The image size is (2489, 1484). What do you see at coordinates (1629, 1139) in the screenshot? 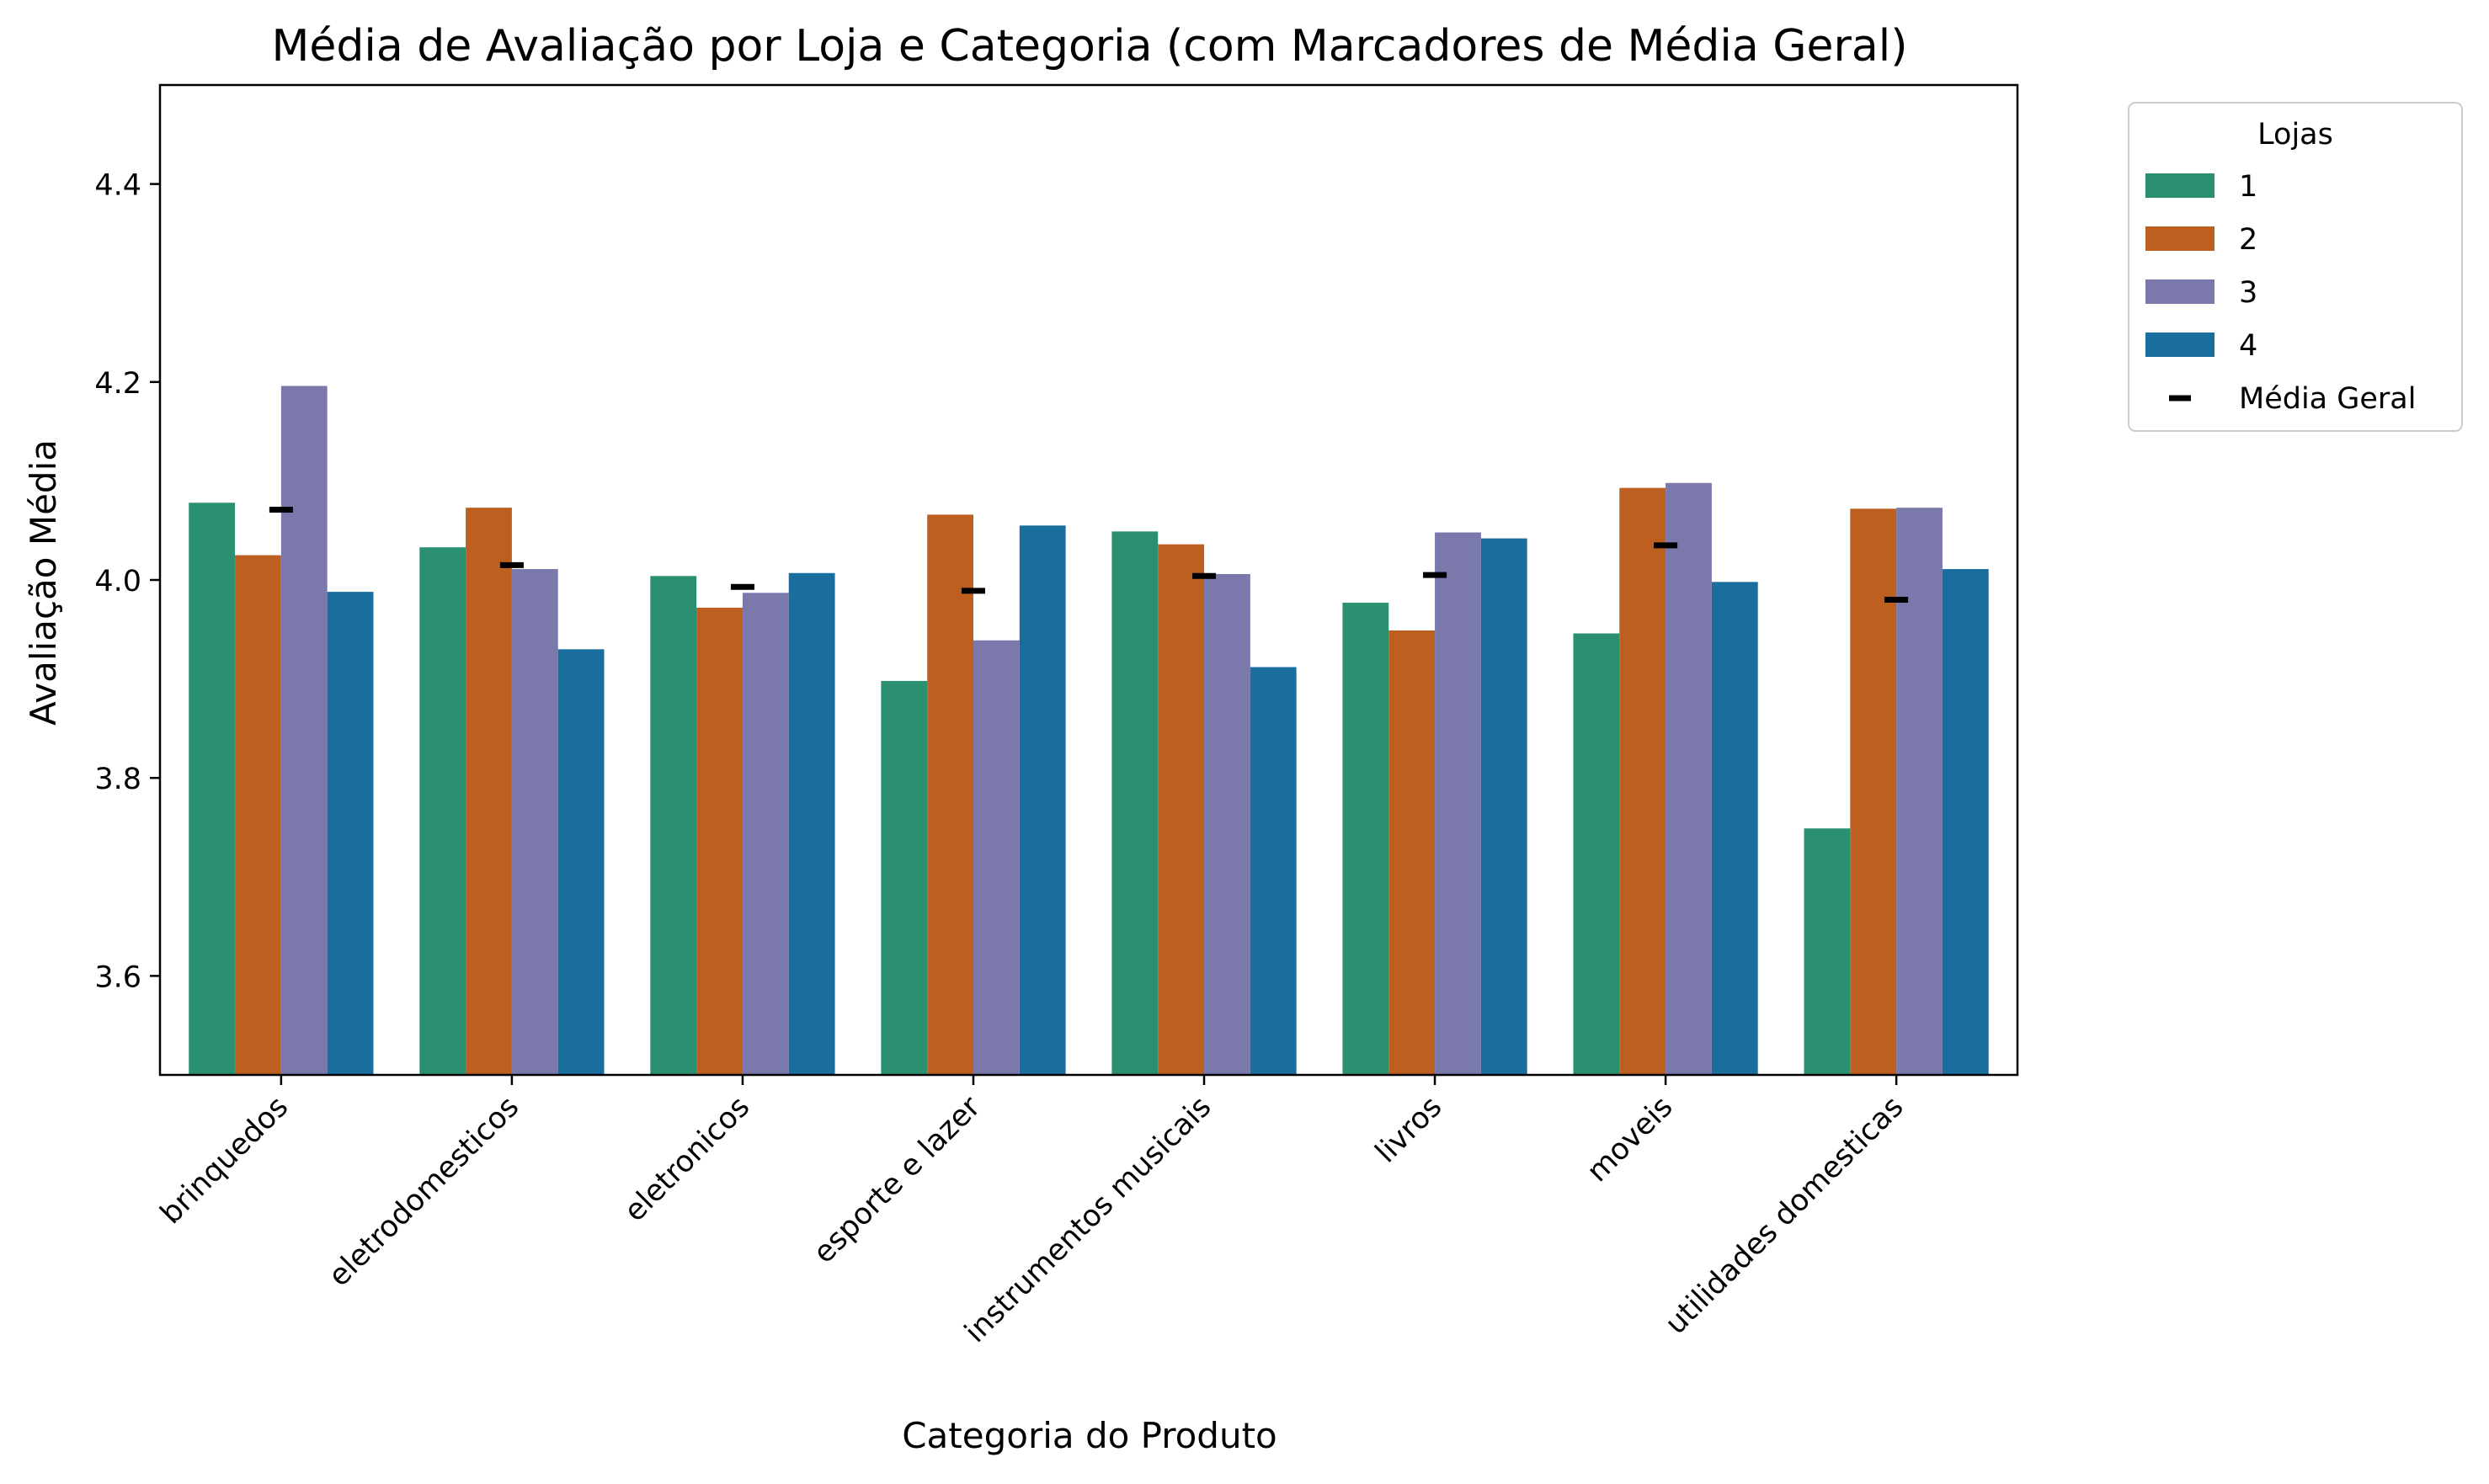
I see `x-tick-label: moveis` at bounding box center [1629, 1139].